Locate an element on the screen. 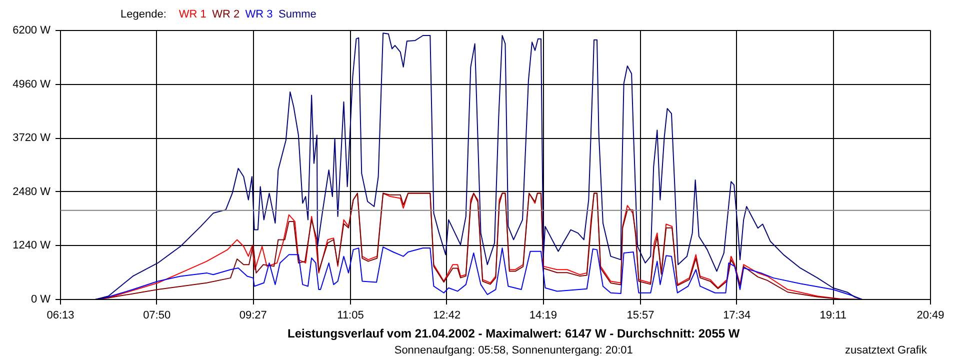 This screenshot has width=960, height=360. x-tick-label: 12:42 is located at coordinates (447, 316).